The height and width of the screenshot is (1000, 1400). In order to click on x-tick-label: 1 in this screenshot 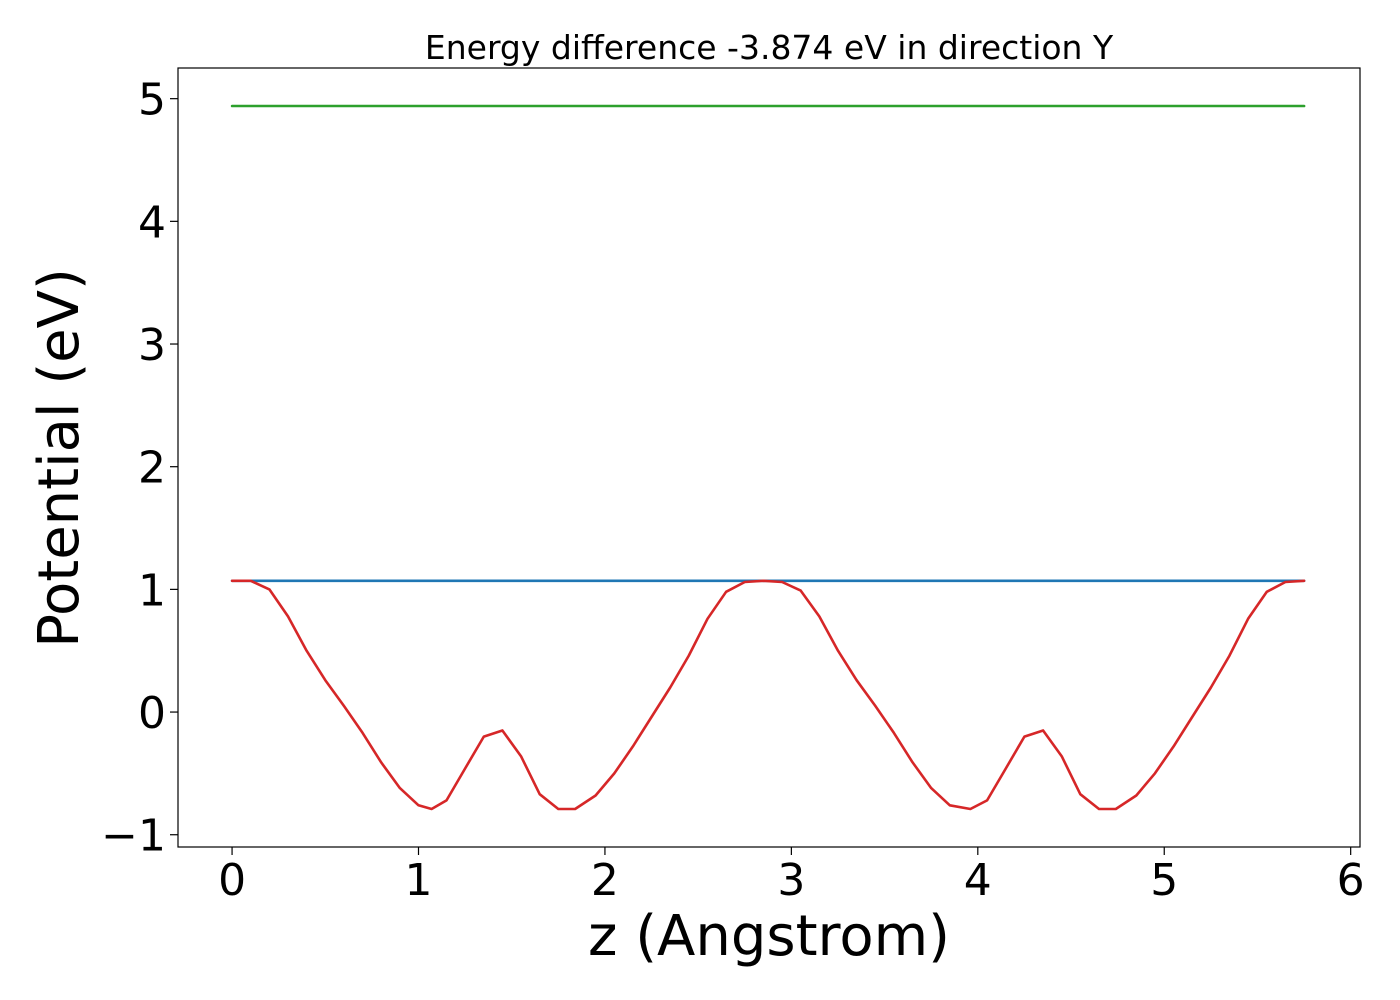, I will do `click(419, 880)`.